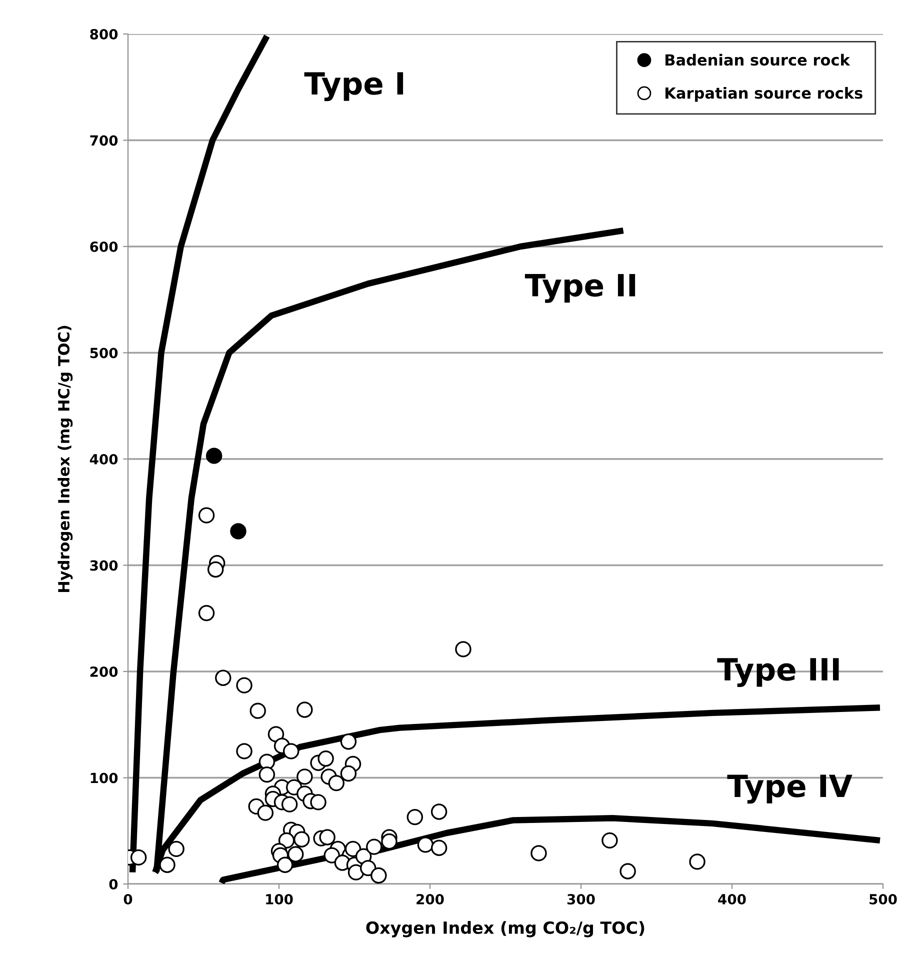  What do you see at coordinates (104, 565) in the screenshot?
I see `y-tick-label: 300` at bounding box center [104, 565].